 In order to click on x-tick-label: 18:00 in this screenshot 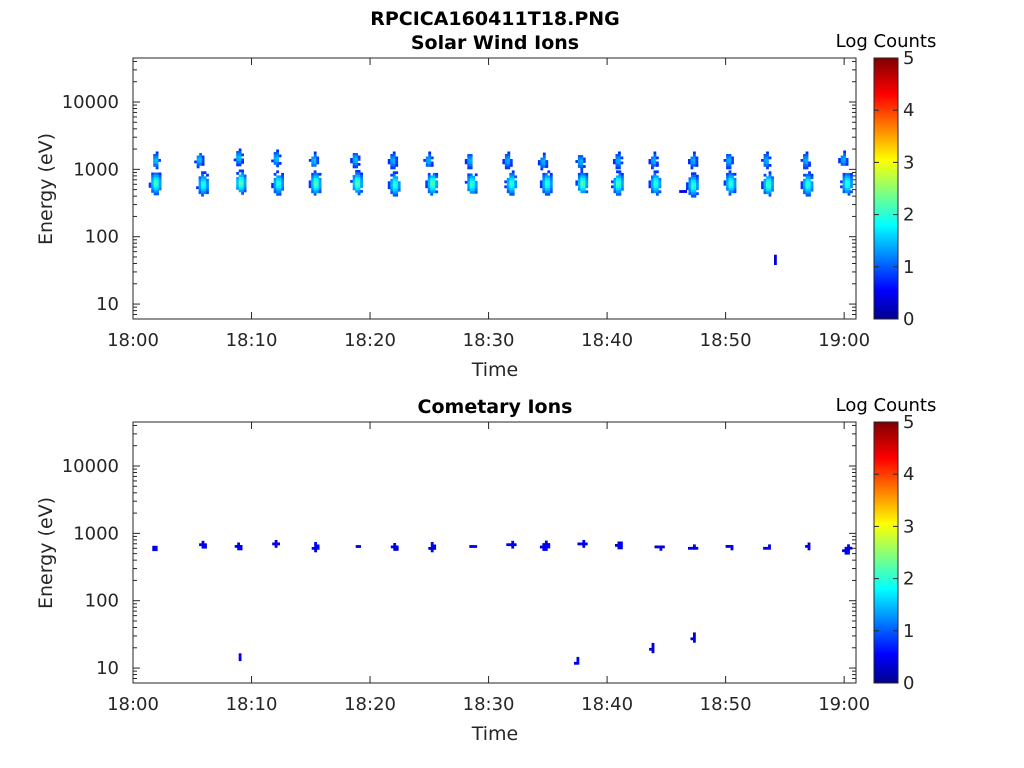, I will do `click(133, 340)`.